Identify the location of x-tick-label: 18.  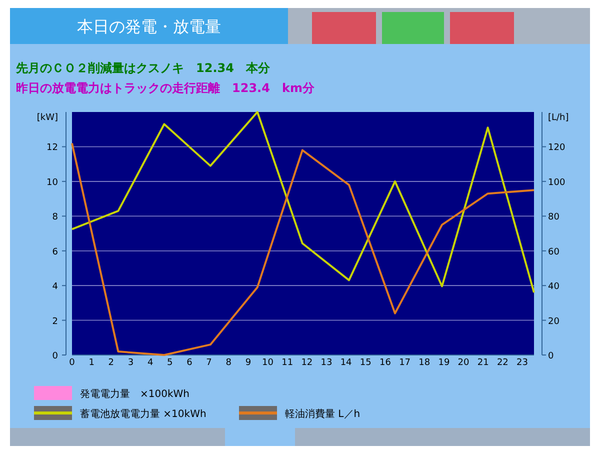
(424, 363).